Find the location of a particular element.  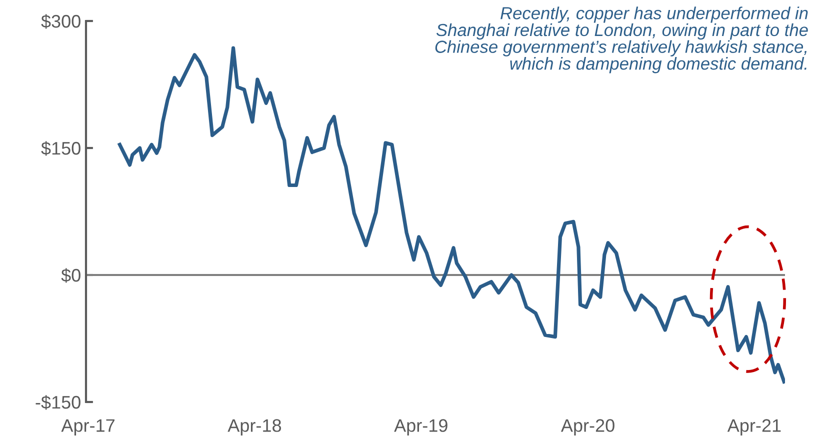

y-tick-label: $300 is located at coordinates (60, 21).